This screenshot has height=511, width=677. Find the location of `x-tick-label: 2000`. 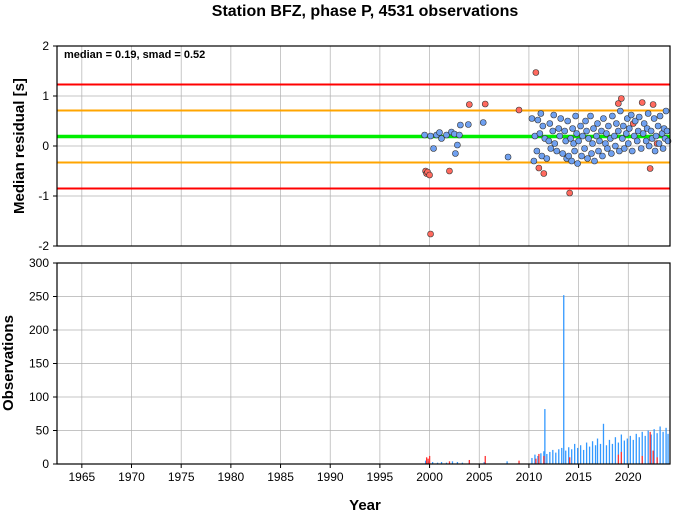

x-tick-label: 2000 is located at coordinates (429, 477).